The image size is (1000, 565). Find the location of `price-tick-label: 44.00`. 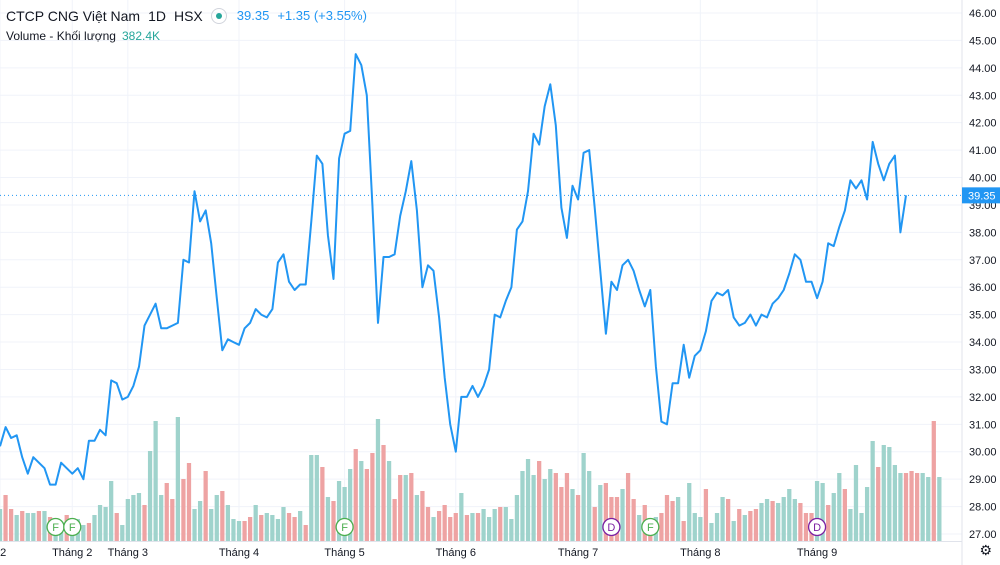

price-tick-label: 44.00 is located at coordinates (983, 69).